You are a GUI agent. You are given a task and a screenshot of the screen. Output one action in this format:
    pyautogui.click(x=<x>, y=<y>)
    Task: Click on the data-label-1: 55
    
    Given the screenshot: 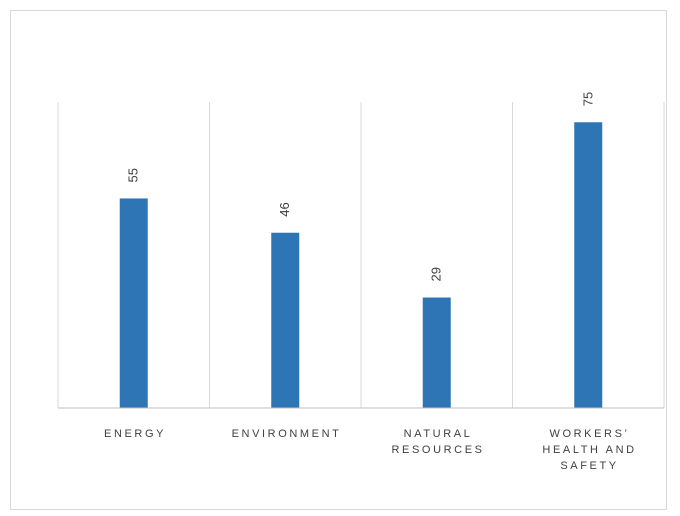 What is the action you would take?
    pyautogui.click(x=133, y=175)
    